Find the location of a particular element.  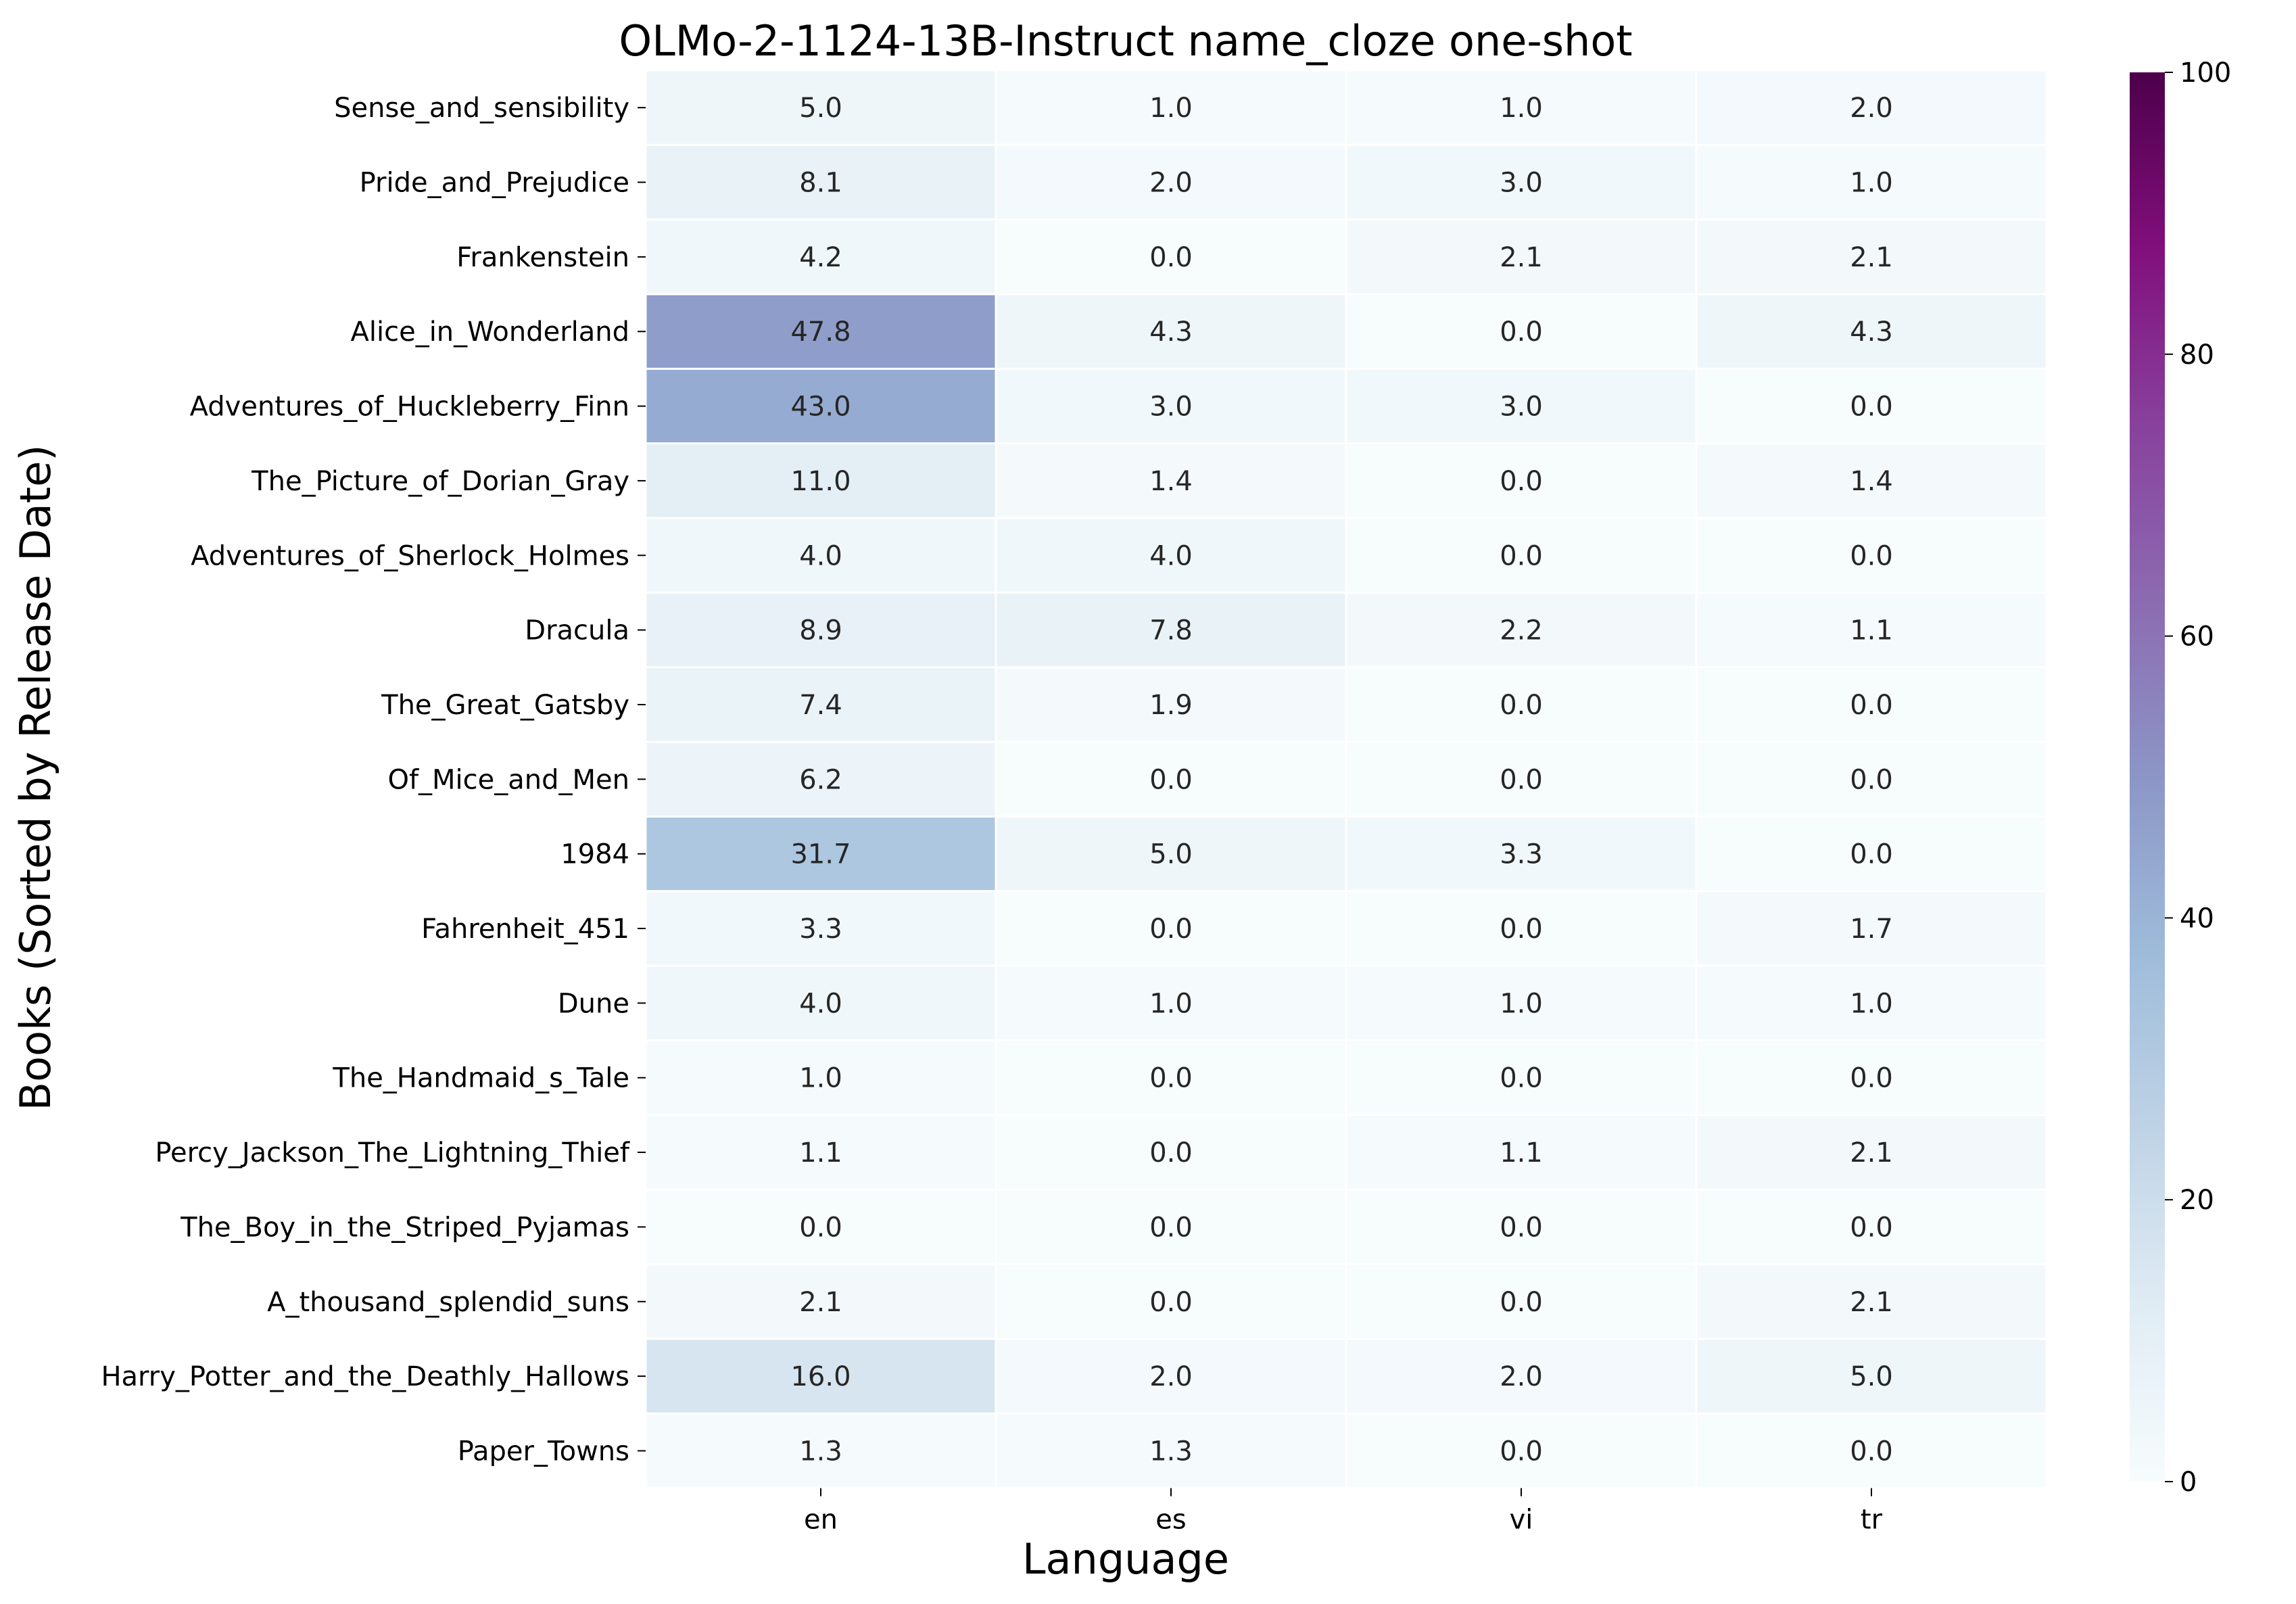

cell-value-label: 1.3 is located at coordinates (1171, 1451).